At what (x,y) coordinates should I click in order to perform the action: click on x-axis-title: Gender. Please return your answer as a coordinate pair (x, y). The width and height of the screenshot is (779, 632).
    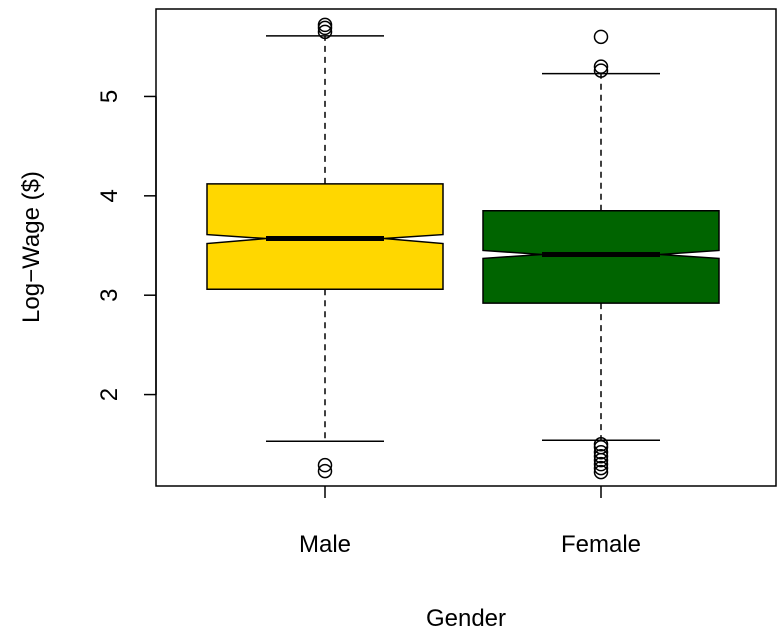
    Looking at the image, I should click on (466, 618).